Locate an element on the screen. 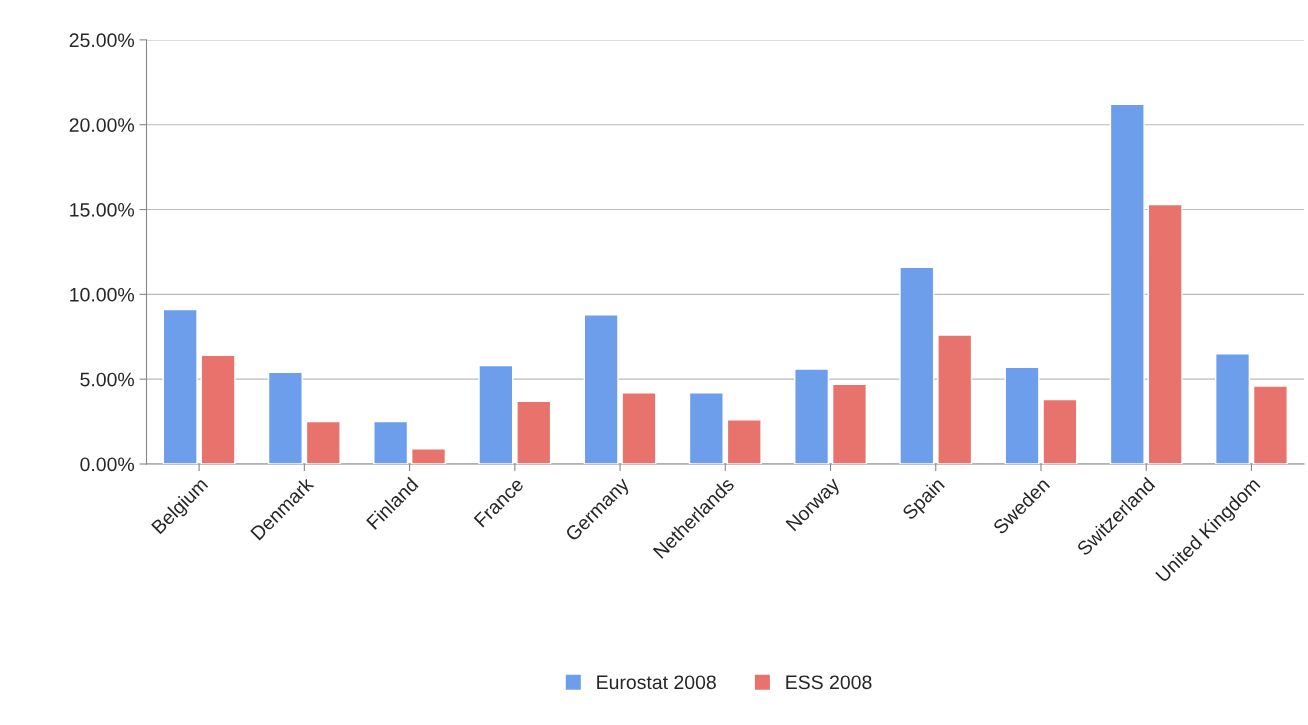  legend-label: ESS 2008 is located at coordinates (829, 682).